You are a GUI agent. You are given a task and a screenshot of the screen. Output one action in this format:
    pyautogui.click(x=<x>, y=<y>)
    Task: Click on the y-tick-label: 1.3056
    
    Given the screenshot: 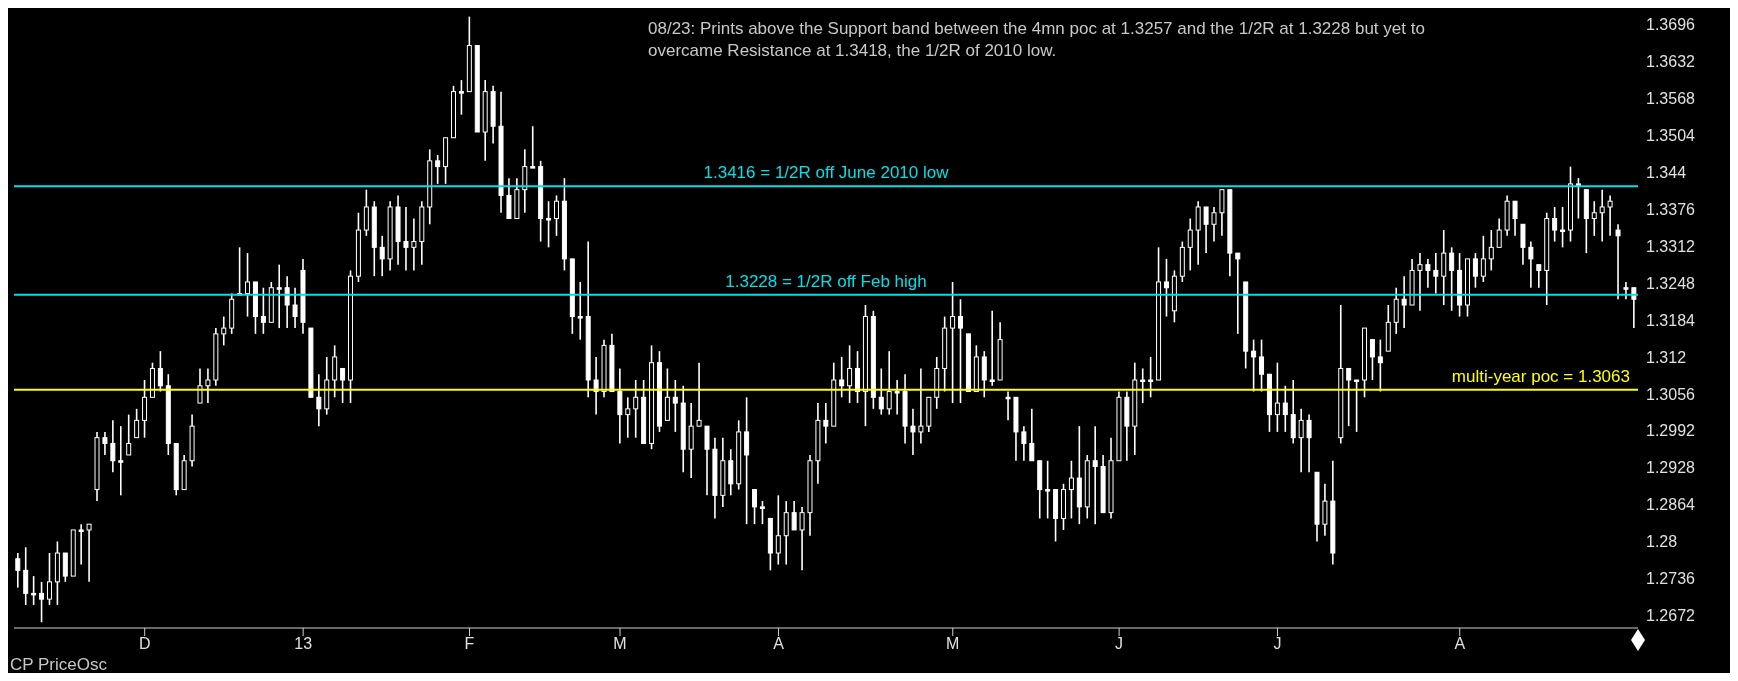 What is the action you would take?
    pyautogui.click(x=1671, y=394)
    